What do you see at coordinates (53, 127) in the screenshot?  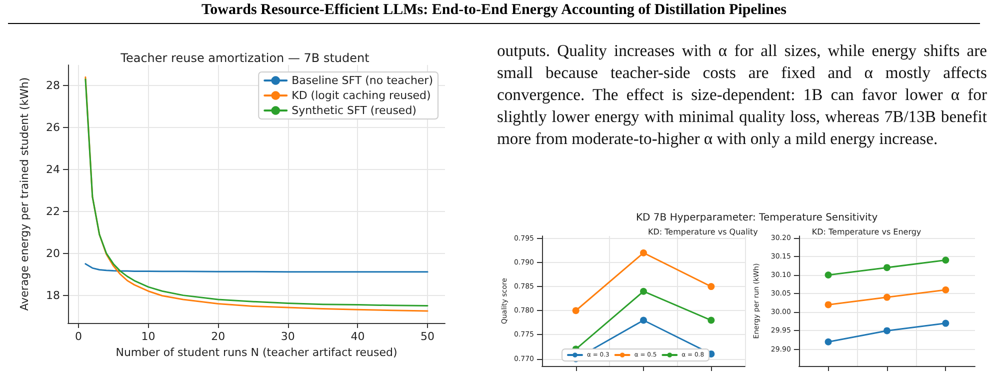 I see `y-tick-label: 26` at bounding box center [53, 127].